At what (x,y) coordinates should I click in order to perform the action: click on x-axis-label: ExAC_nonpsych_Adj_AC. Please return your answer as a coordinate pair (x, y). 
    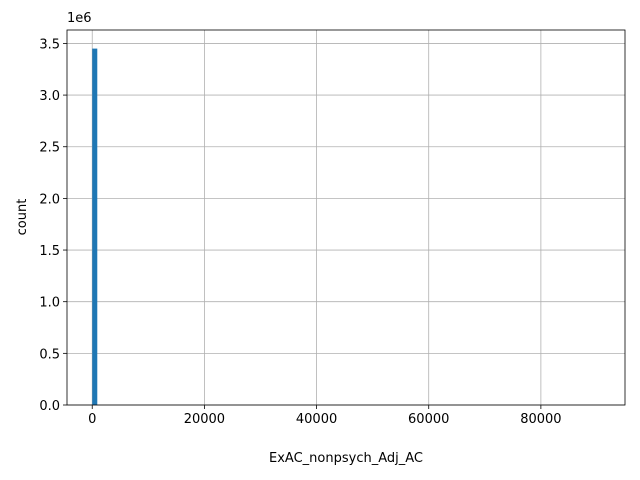
    Looking at the image, I should click on (346, 458).